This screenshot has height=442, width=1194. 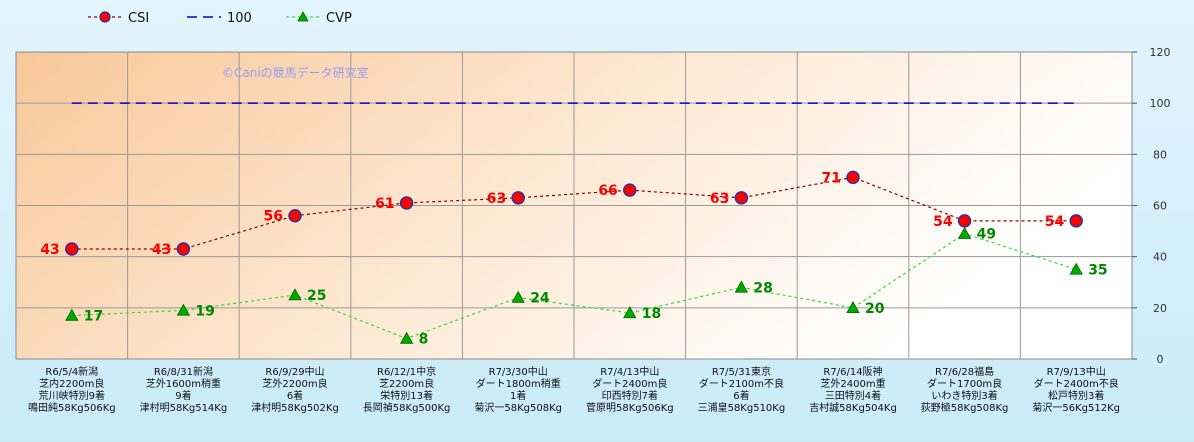 I want to click on data-label-cvp: 24, so click(x=540, y=299).